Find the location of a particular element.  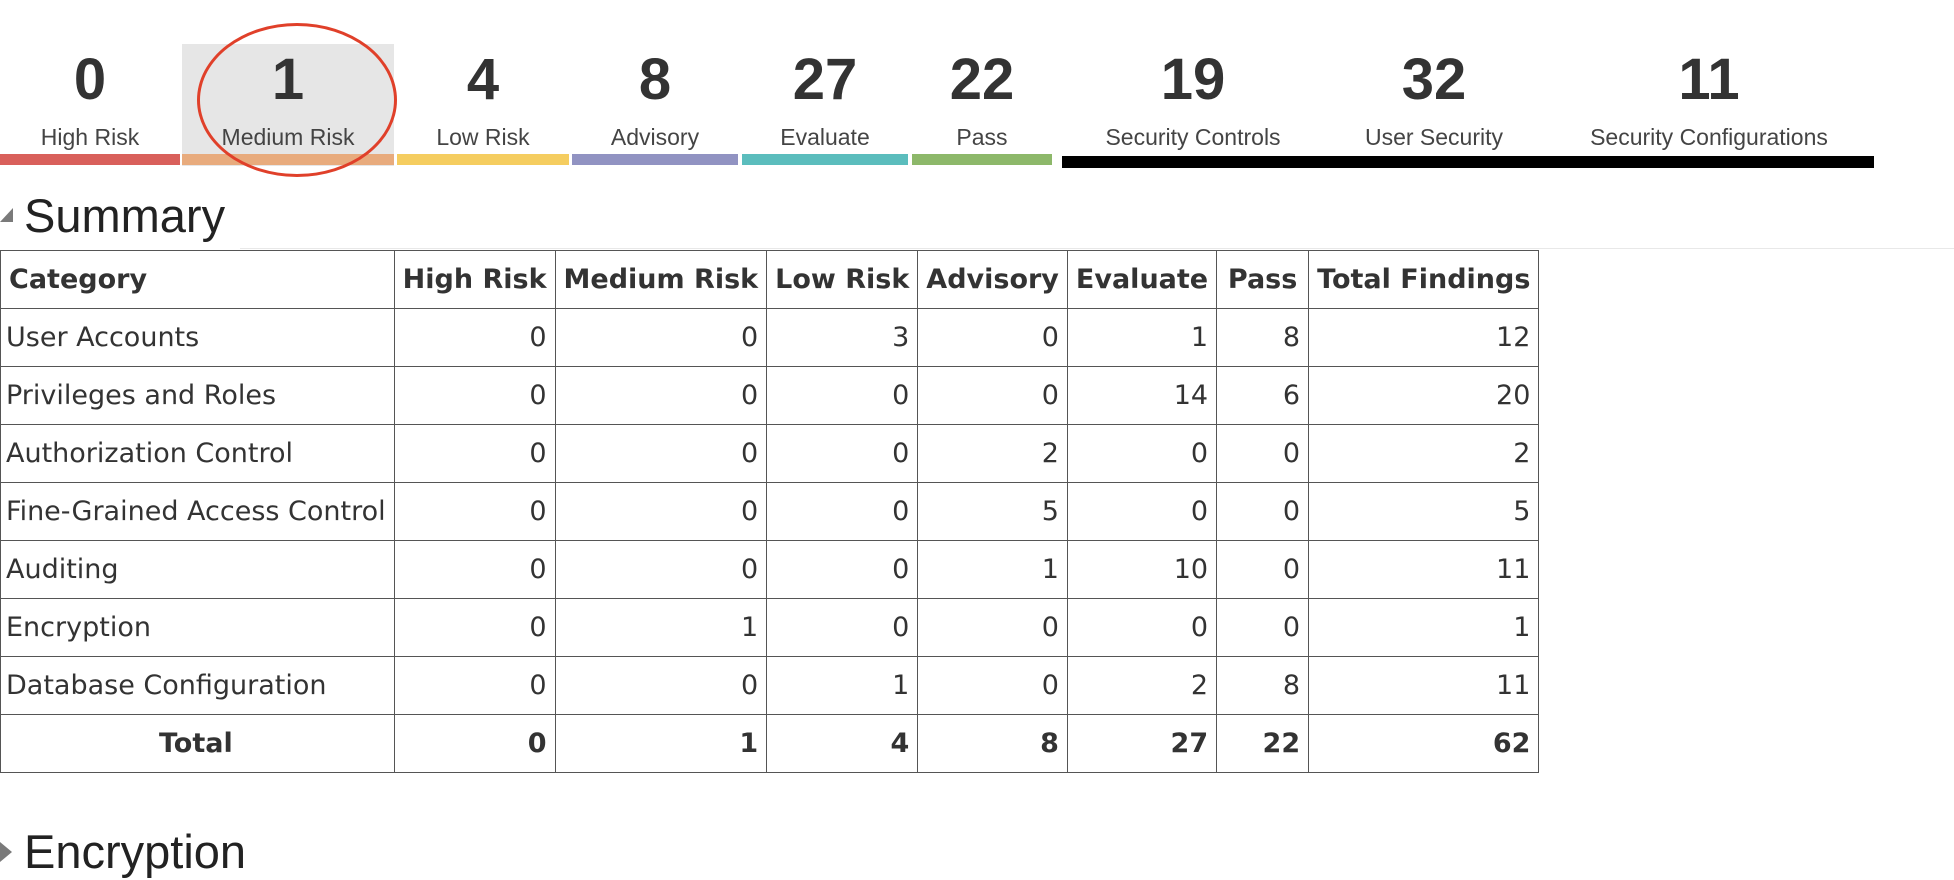

security-configurations-count: 11 is located at coordinates (1709, 79).